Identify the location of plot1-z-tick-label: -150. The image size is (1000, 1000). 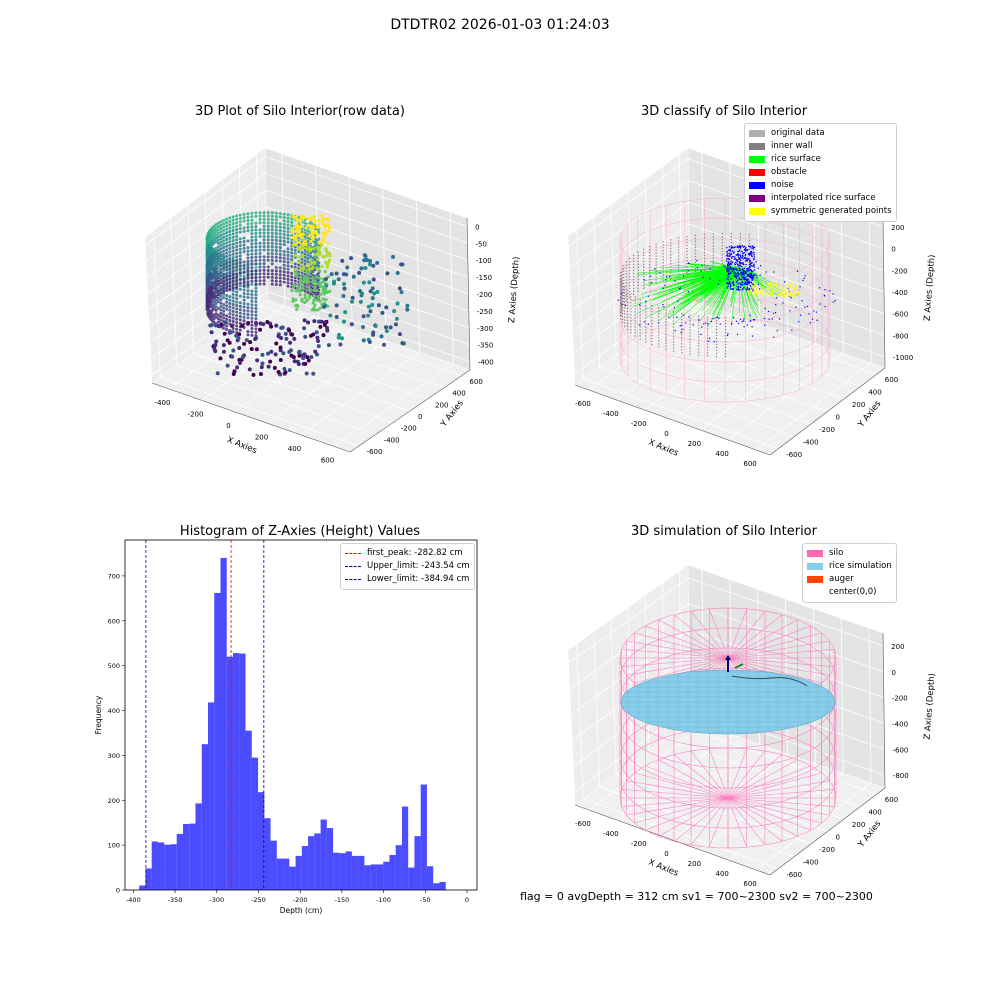
(484, 278).